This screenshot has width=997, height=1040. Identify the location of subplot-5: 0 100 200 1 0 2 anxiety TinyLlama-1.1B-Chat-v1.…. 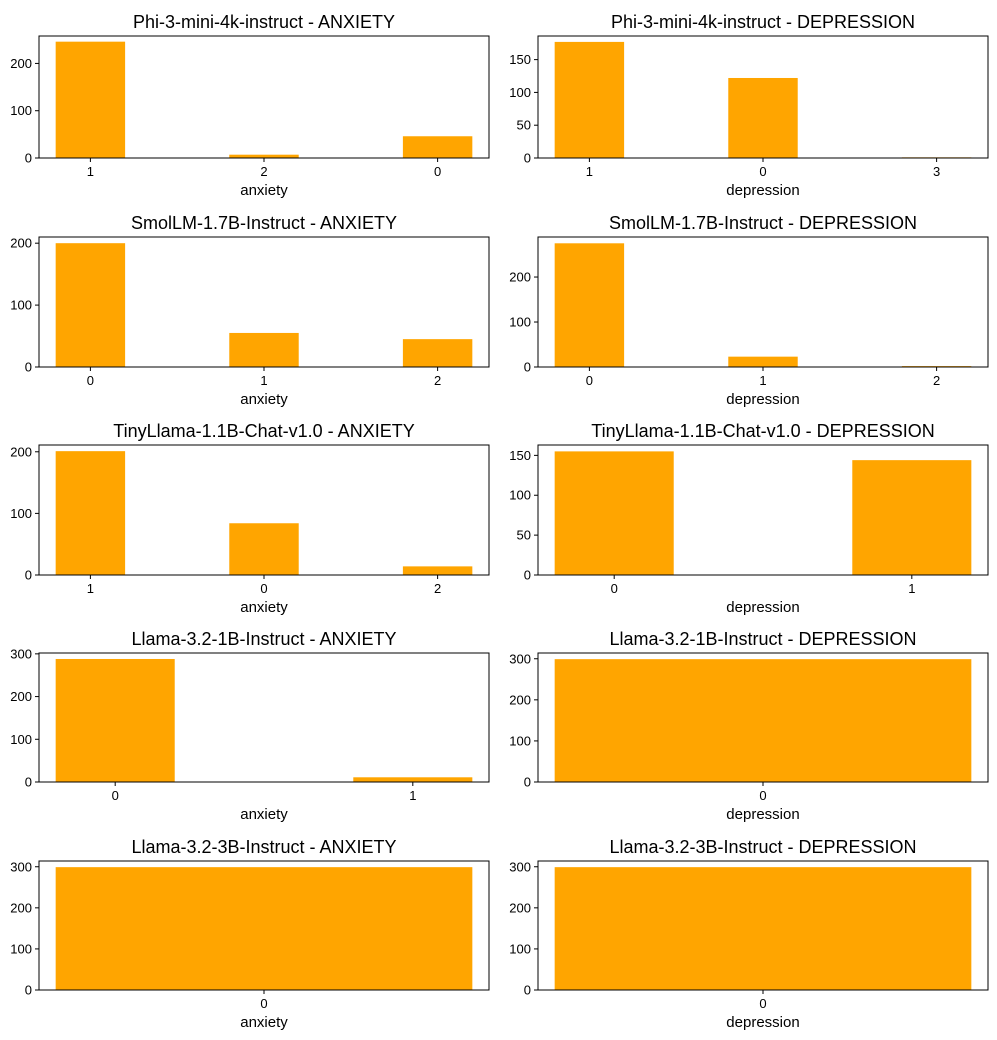
(250, 518).